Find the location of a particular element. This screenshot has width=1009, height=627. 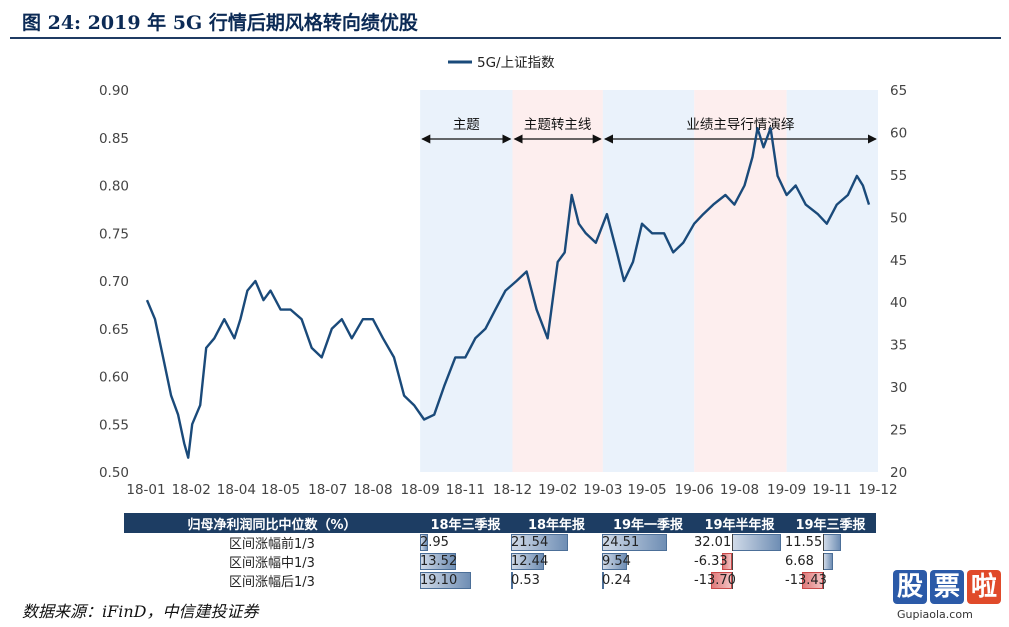

table-cell: 9.54 is located at coordinates (648, 561).